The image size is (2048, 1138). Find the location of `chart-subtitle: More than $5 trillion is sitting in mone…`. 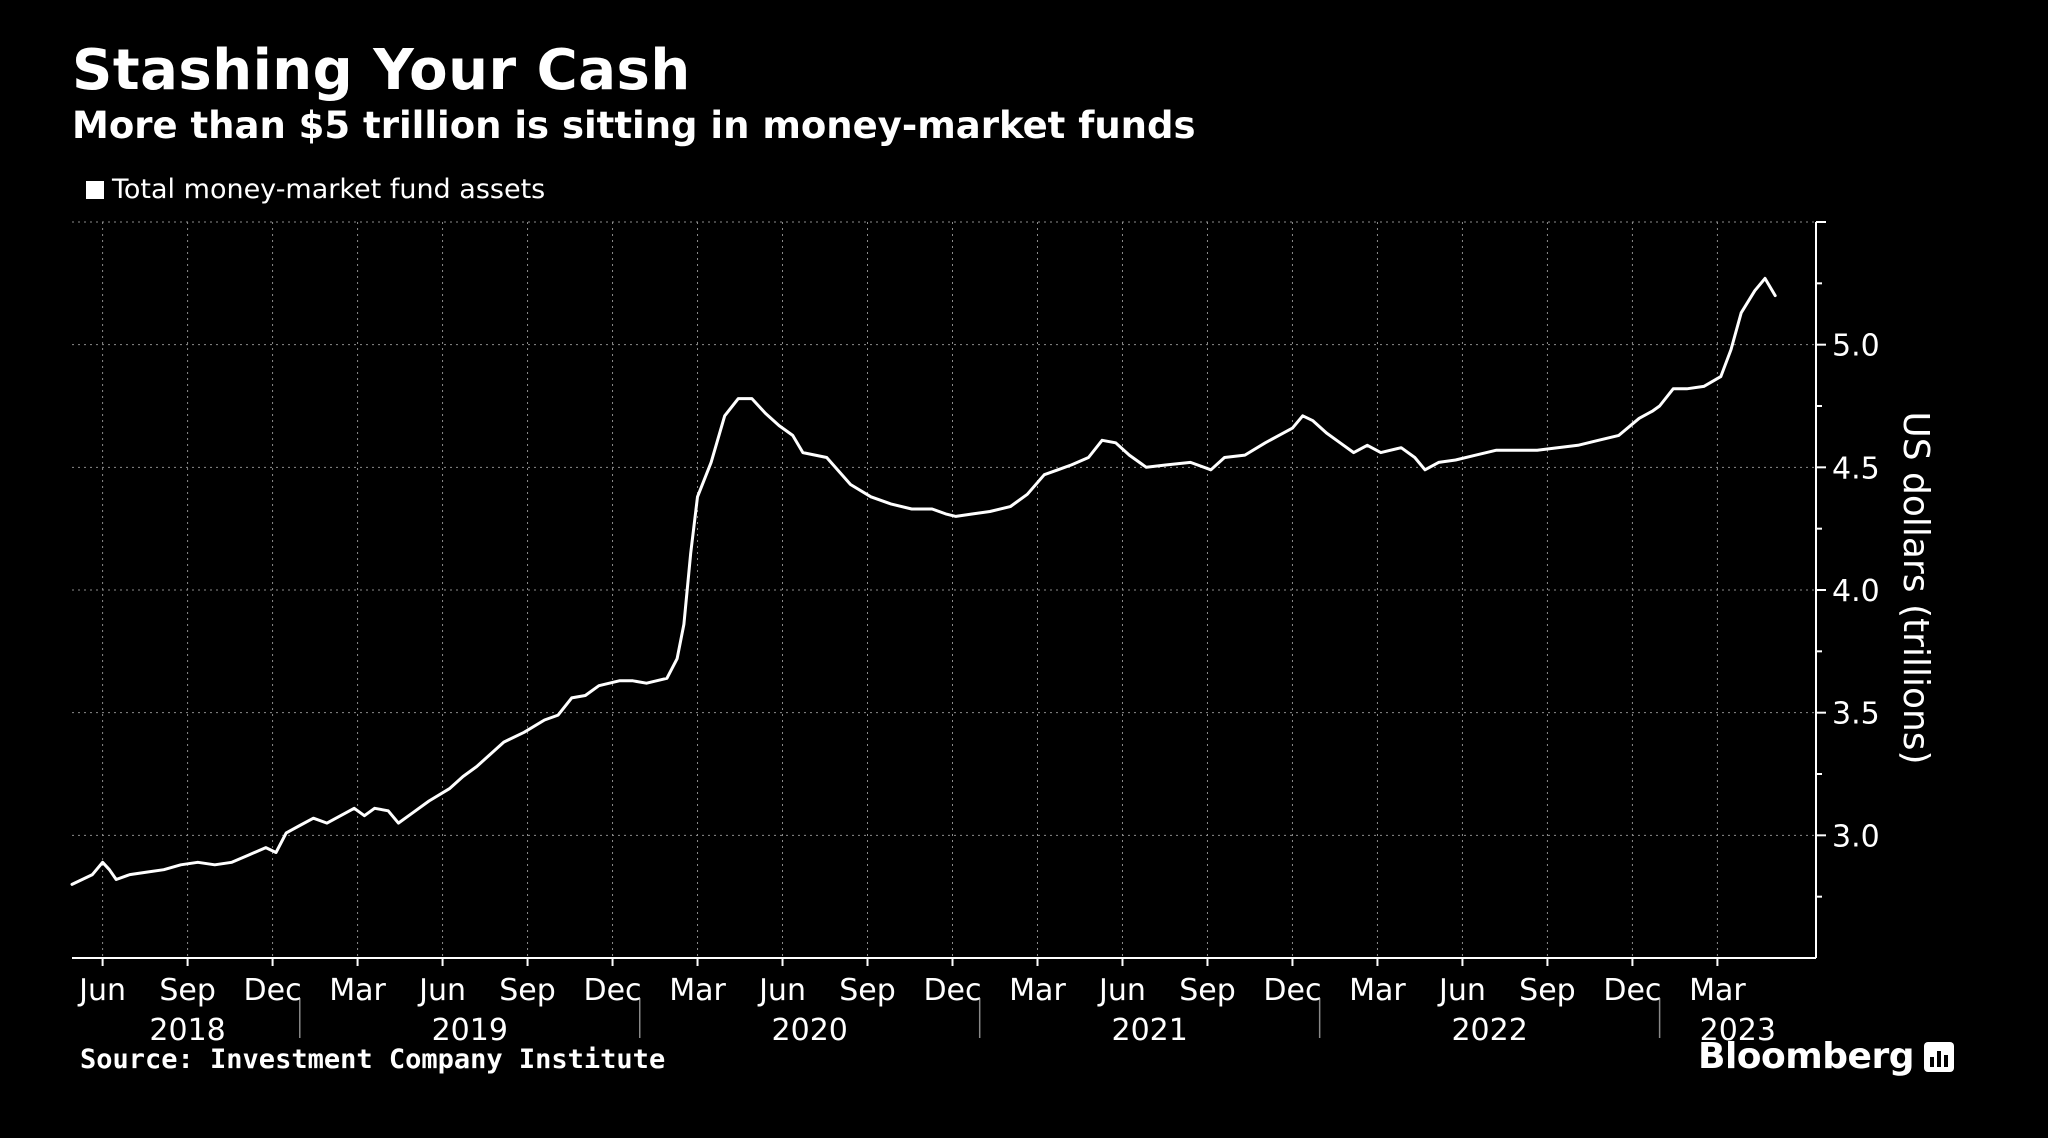

chart-subtitle: More than $5 trillion is sitting in mone… is located at coordinates (634, 125).